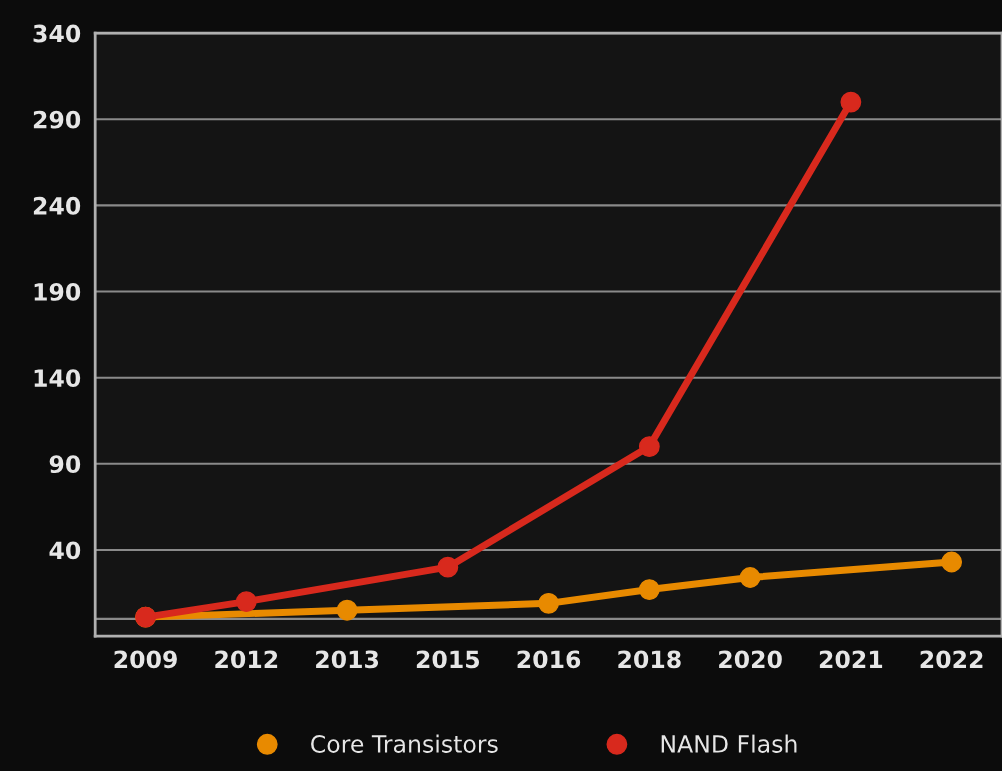 This screenshot has width=1002, height=771. What do you see at coordinates (448, 659) in the screenshot?
I see `x-tick-label: 2015` at bounding box center [448, 659].